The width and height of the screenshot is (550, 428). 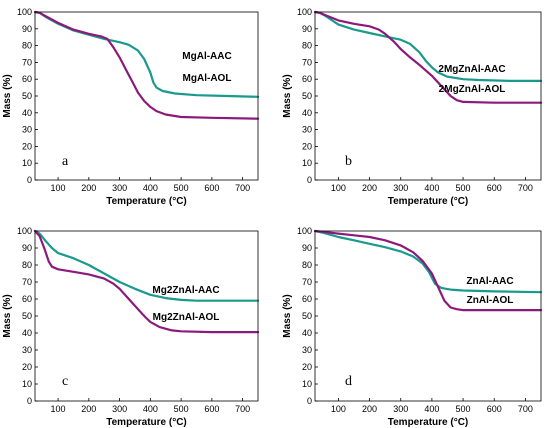 I want to click on series-label: MgAl-AOL, so click(x=207, y=78).